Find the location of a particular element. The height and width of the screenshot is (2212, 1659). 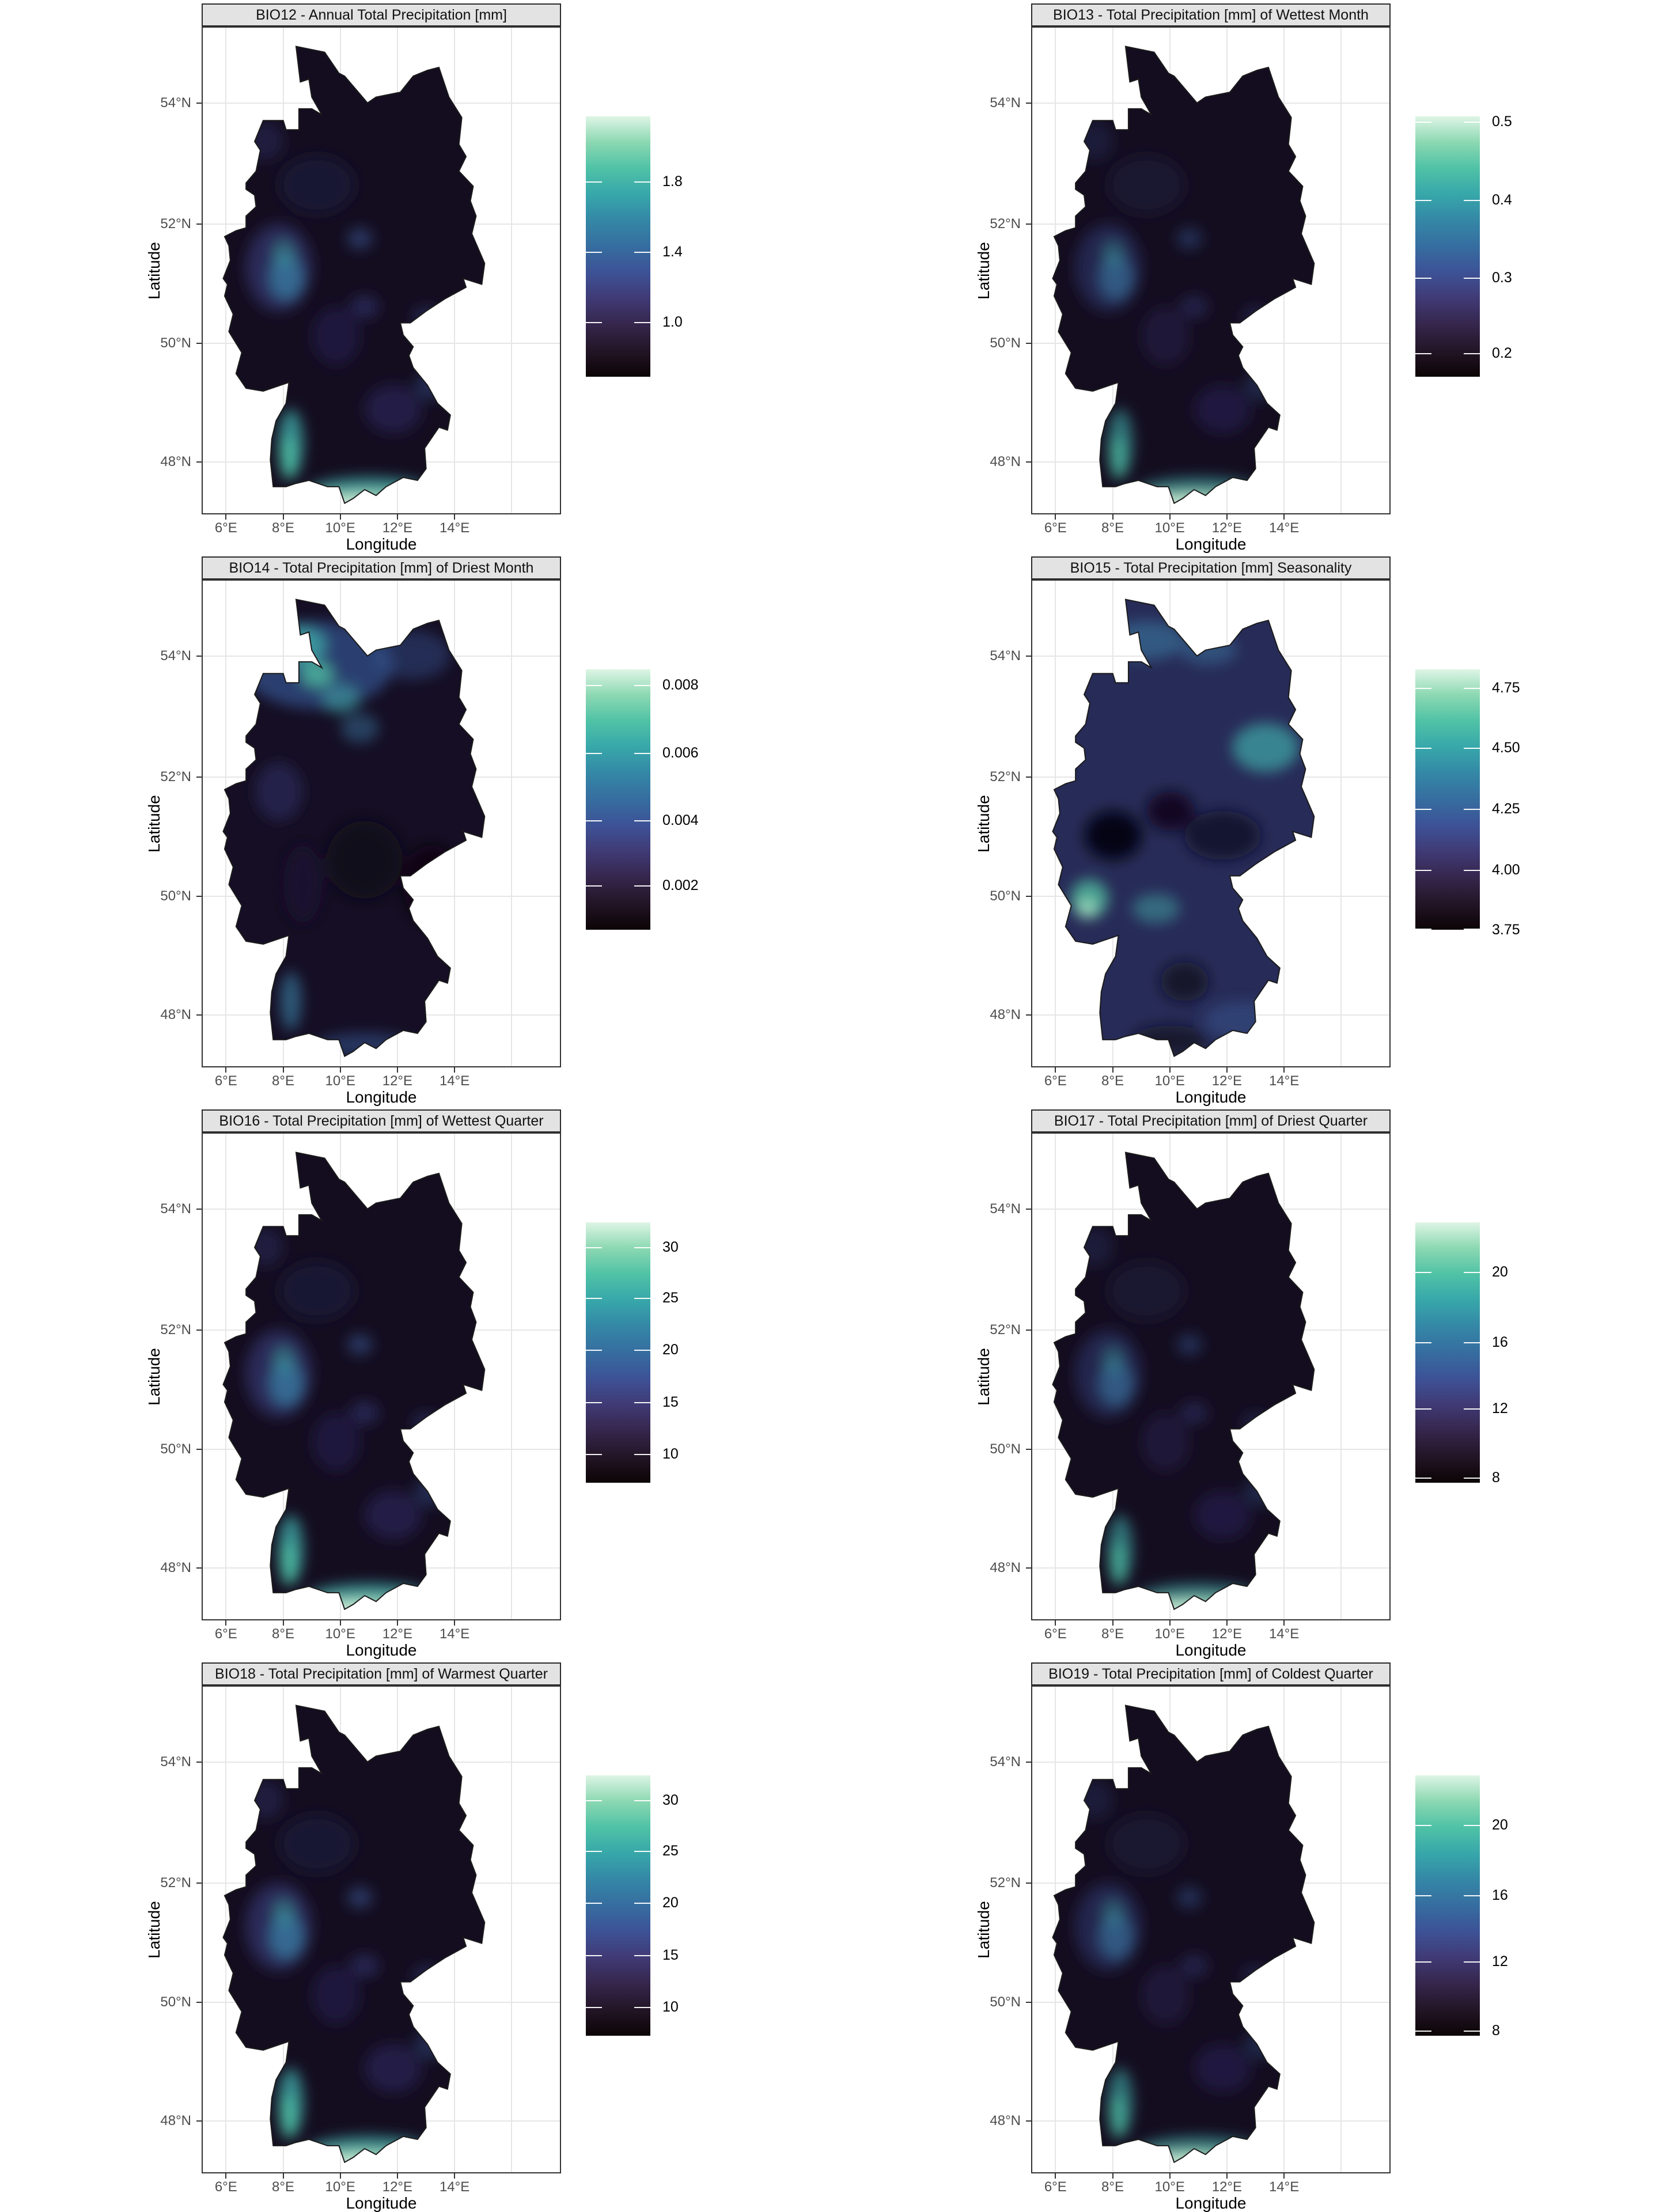

colorbar-tick-label: 0.002 is located at coordinates (680, 885).